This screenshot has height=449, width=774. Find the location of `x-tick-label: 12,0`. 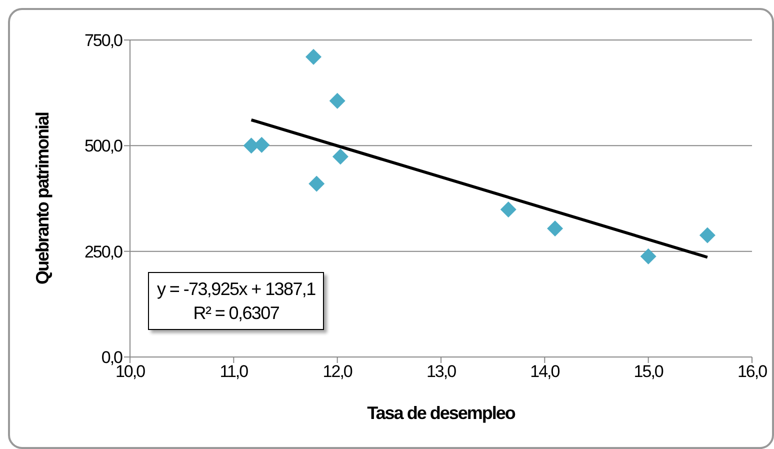

x-tick-label: 12,0 is located at coordinates (337, 372).